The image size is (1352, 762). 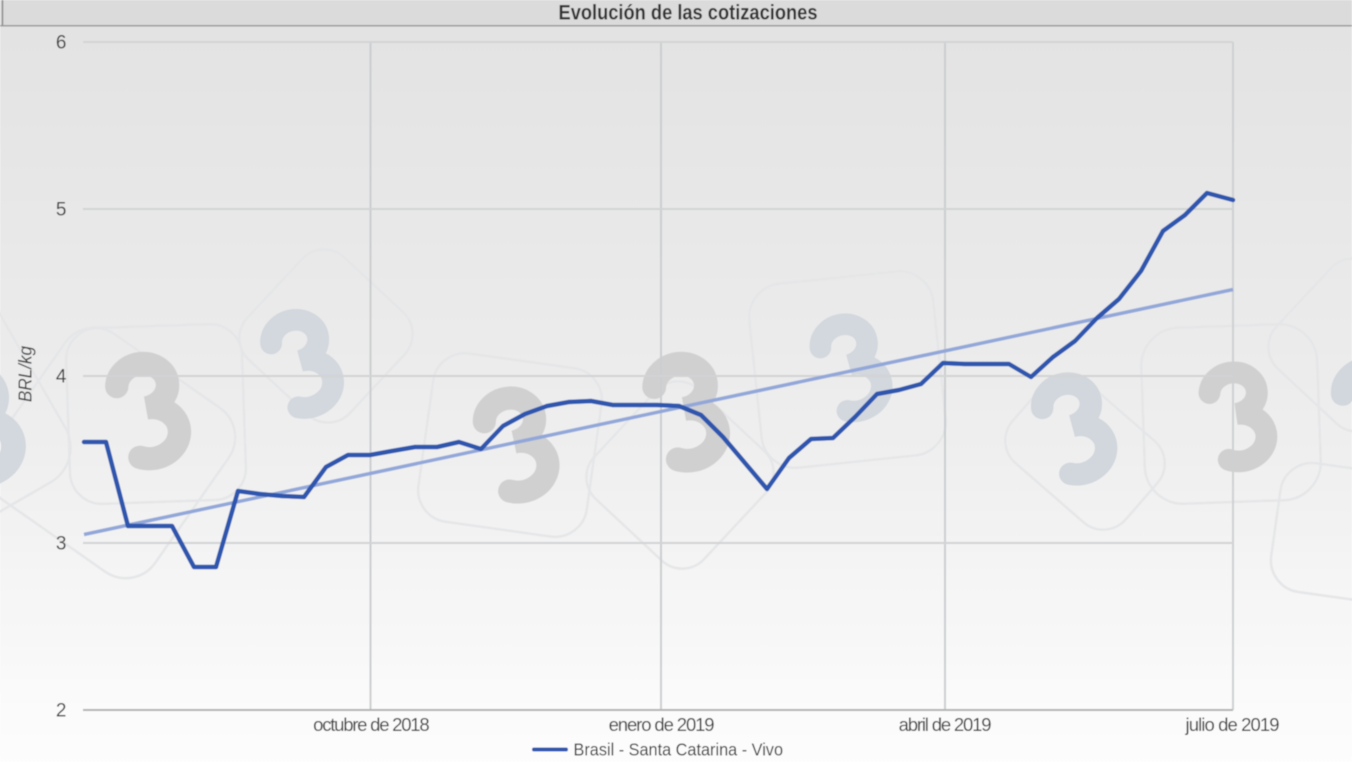 I want to click on svg-text: 2, so click(x=61, y=711).